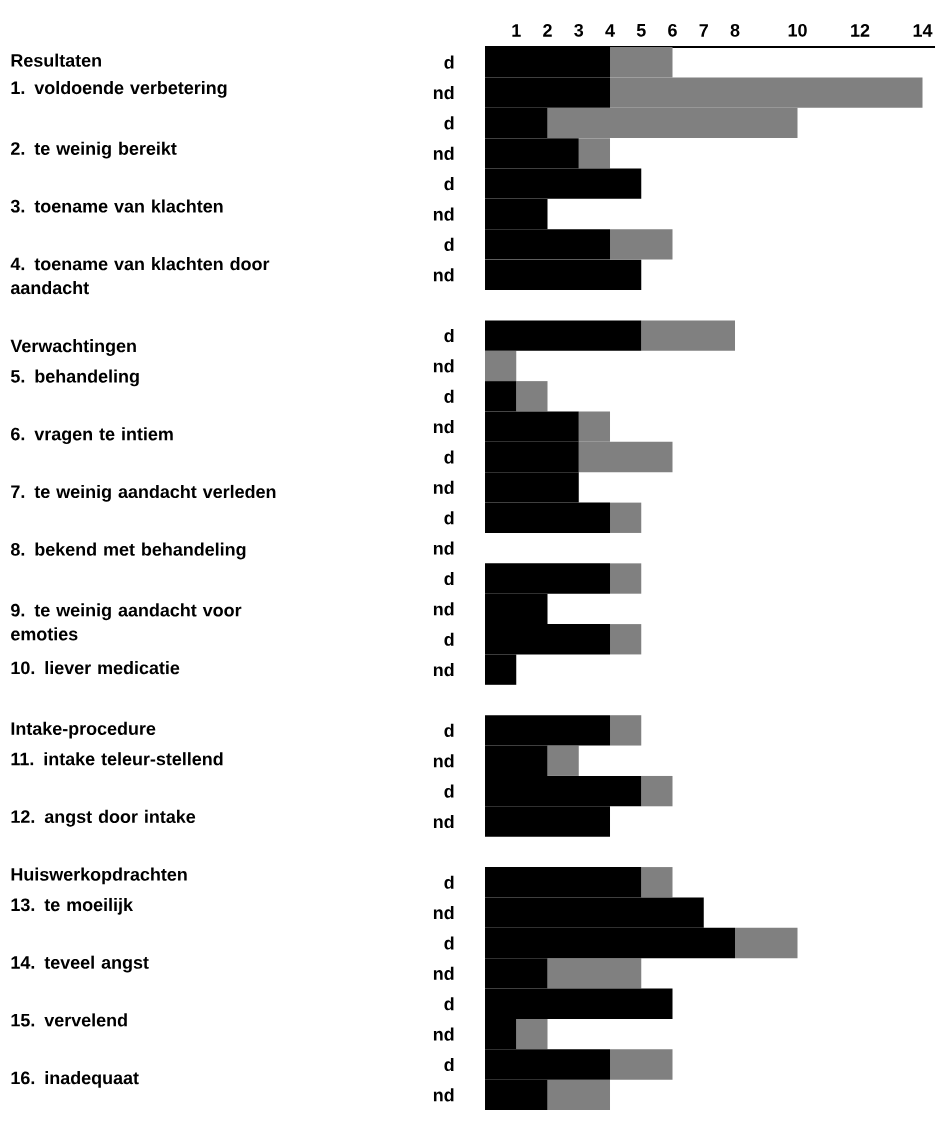 Image resolution: width=936 pixels, height=1126 pixels. Describe the element at coordinates (92, 435) in the screenshot. I see `text: 6. vragen te intiem` at that location.